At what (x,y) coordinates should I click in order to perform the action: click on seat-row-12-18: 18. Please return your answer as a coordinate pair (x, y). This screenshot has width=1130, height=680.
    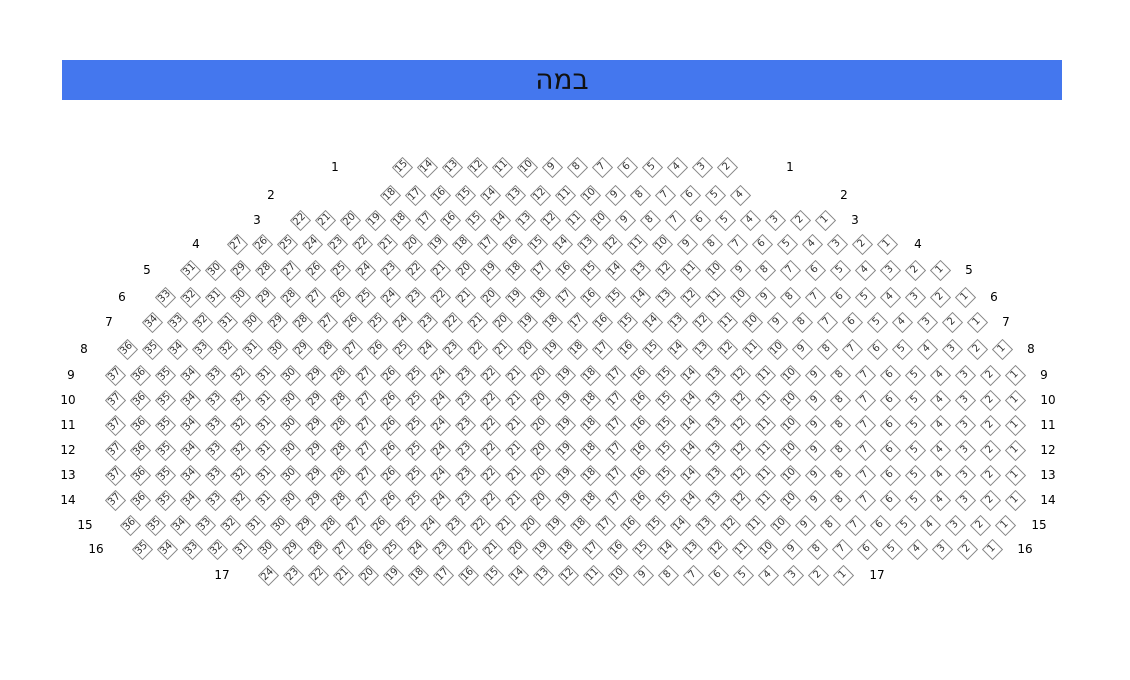
    Looking at the image, I should click on (590, 450).